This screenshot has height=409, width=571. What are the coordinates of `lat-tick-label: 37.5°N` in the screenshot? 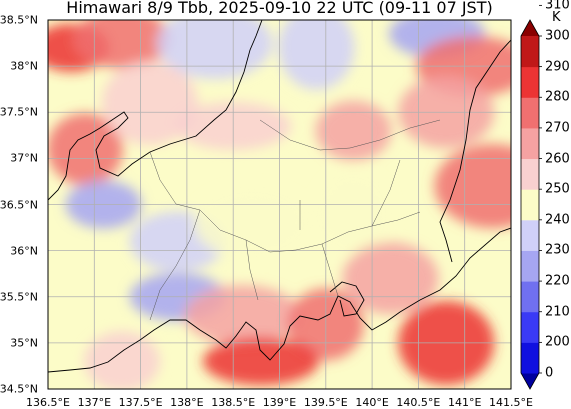 It's located at (19, 112).